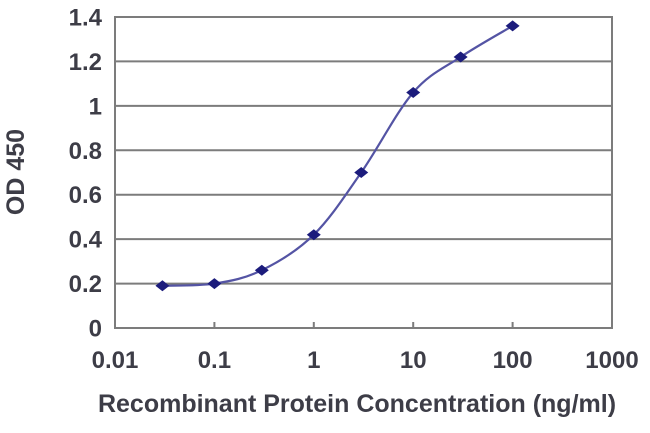  I want to click on x-tick-label: 1000, so click(611, 360).